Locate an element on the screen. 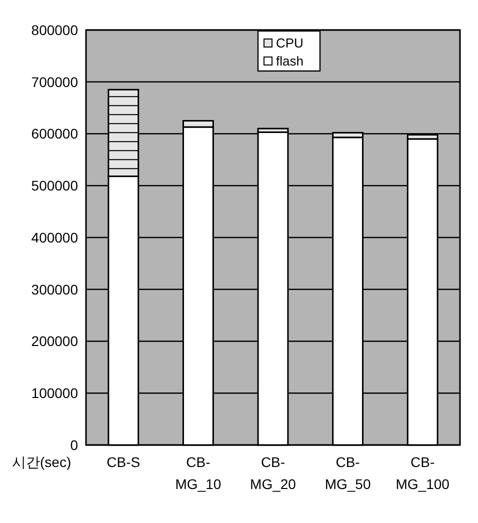 The width and height of the screenshot is (478, 523). y-tick-label: 100000 is located at coordinates (54, 393).